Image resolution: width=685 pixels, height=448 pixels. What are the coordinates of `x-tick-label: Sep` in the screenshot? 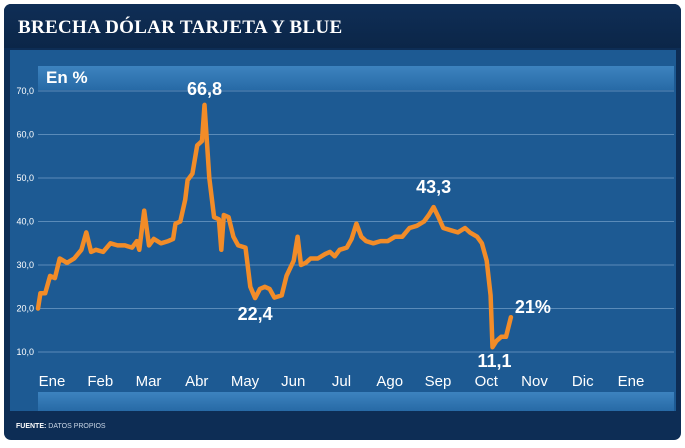 It's located at (438, 381).